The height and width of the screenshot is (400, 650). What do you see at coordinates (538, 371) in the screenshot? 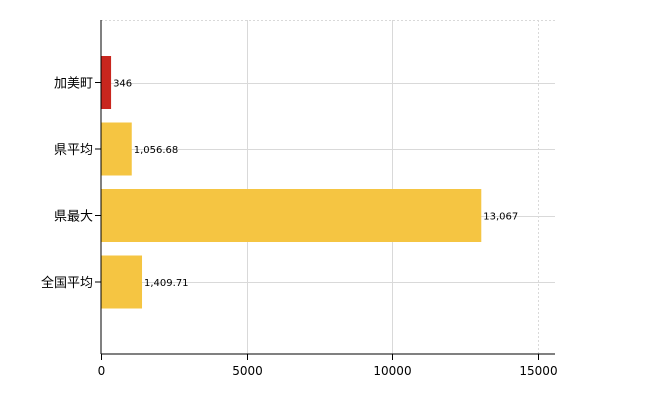
I see `x-tick-label: 15000` at bounding box center [538, 371].